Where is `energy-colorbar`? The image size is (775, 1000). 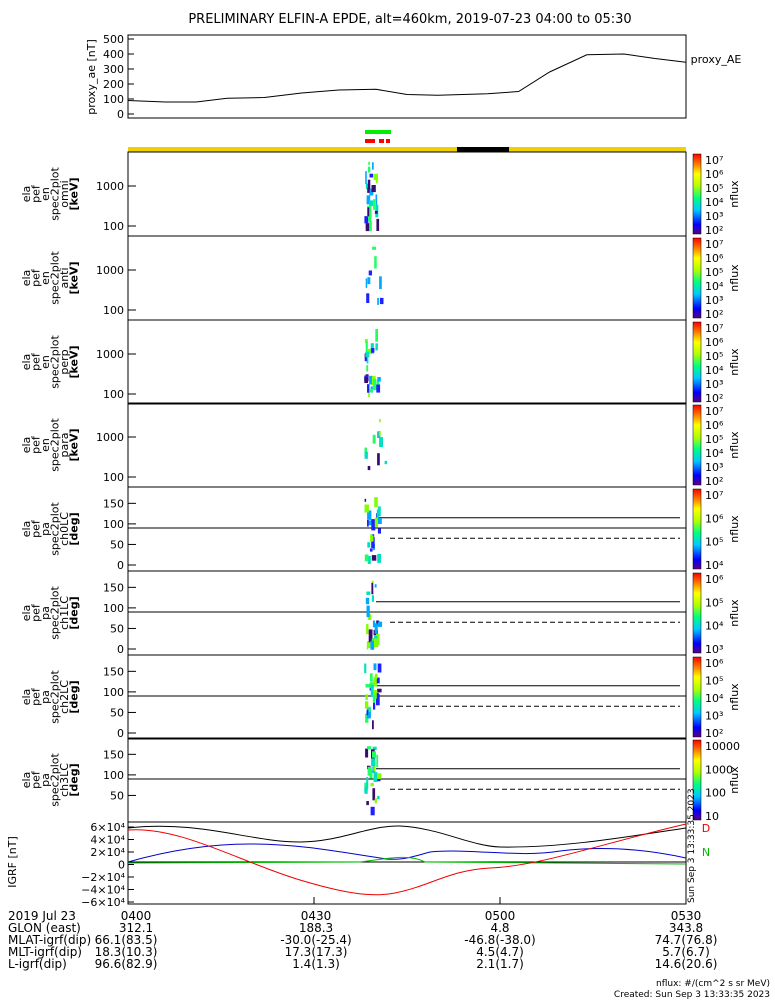
energy-colorbar is located at coordinates (697, 278).